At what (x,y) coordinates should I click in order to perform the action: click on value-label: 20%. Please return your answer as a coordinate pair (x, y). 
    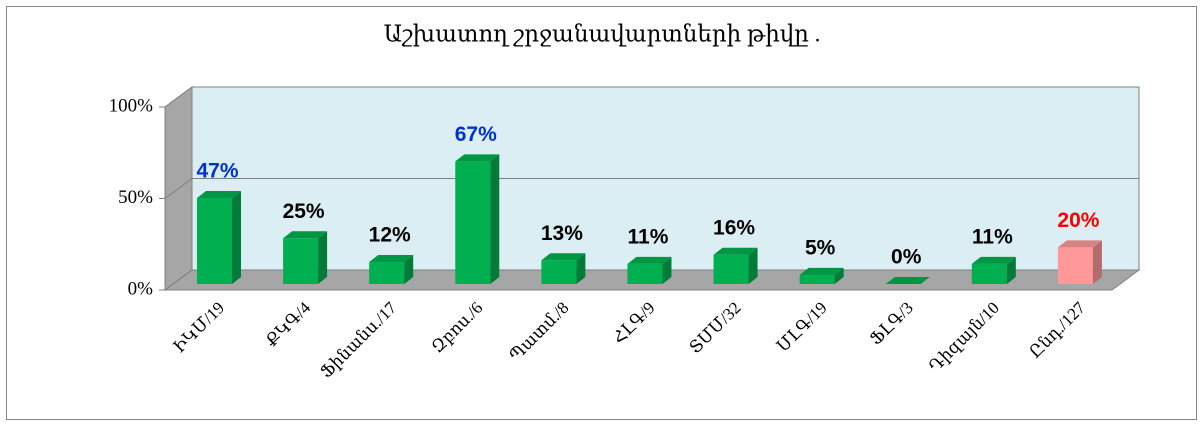
    Looking at the image, I should click on (1078, 220).